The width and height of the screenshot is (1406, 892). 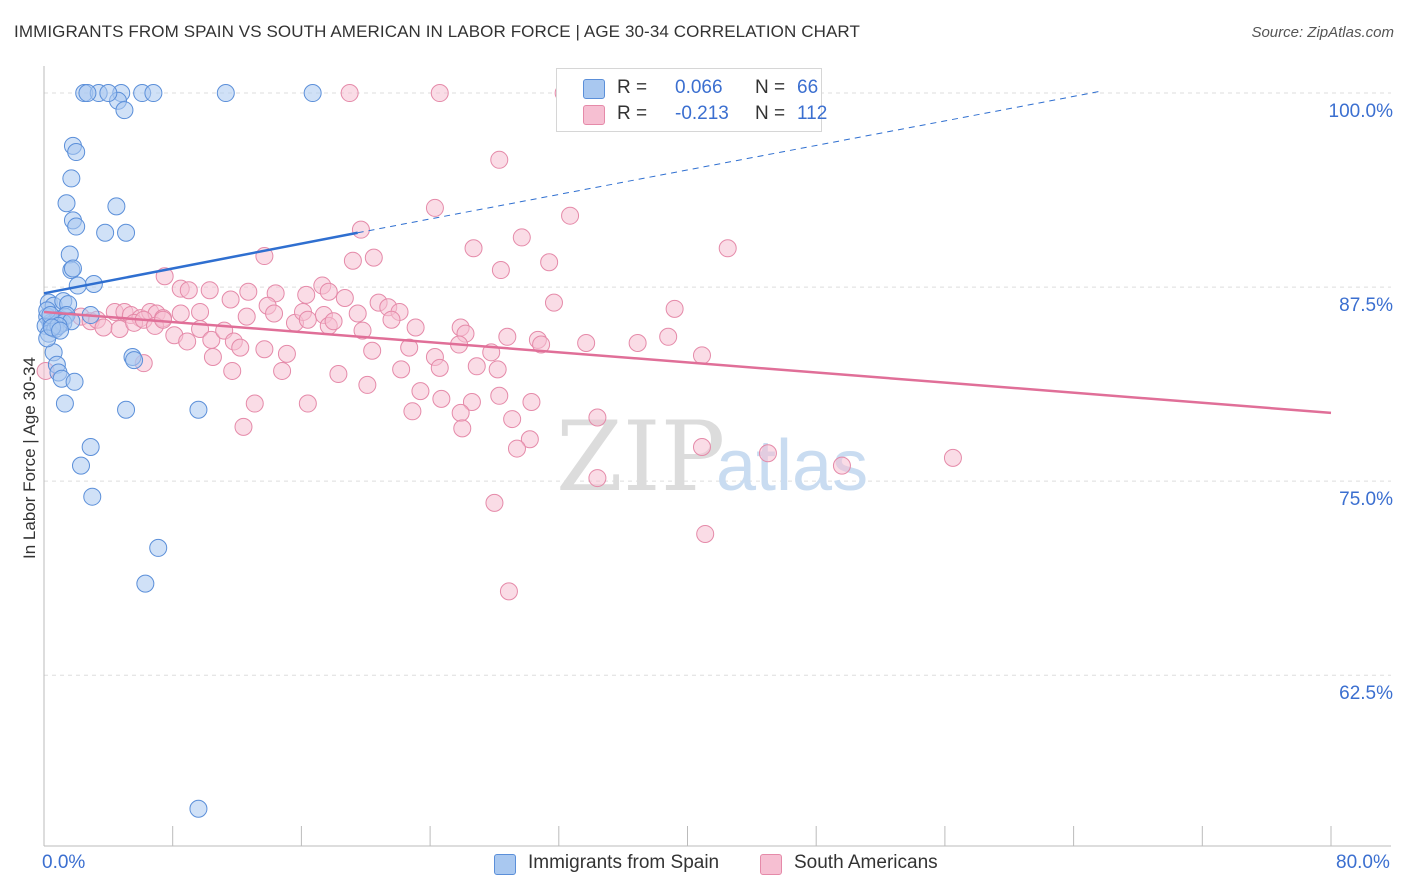 What do you see at coordinates (812, 113) in the screenshot?
I see `legend-n-value: 112` at bounding box center [812, 113].